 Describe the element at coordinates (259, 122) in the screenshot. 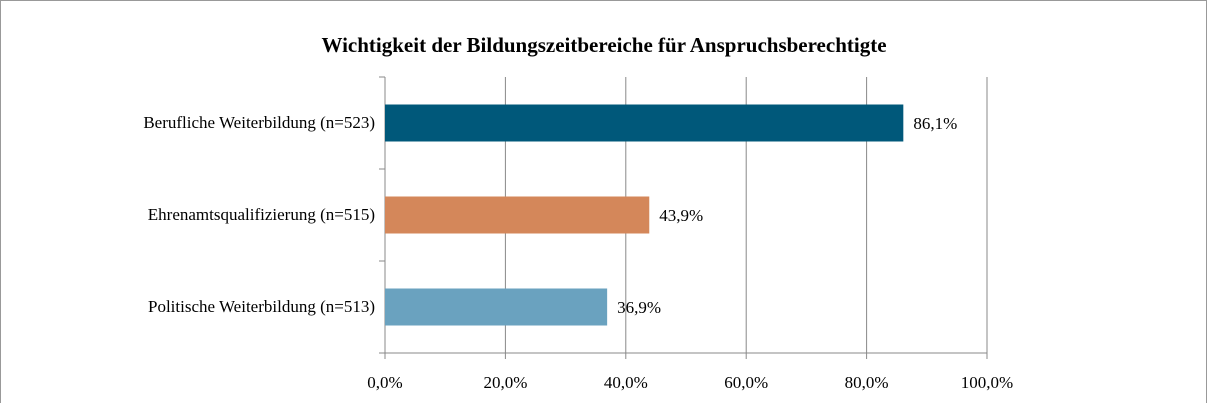

I see `y-tick-label: Berufliche Weiterbildung (n=523)` at that location.